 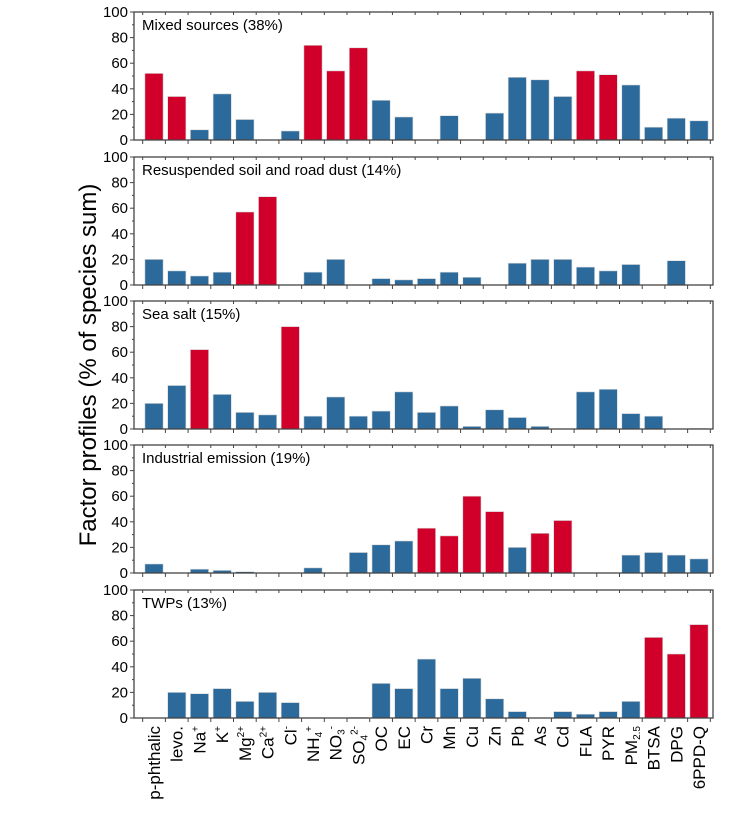 I want to click on x-category-label: Cu, so click(x=472, y=737).